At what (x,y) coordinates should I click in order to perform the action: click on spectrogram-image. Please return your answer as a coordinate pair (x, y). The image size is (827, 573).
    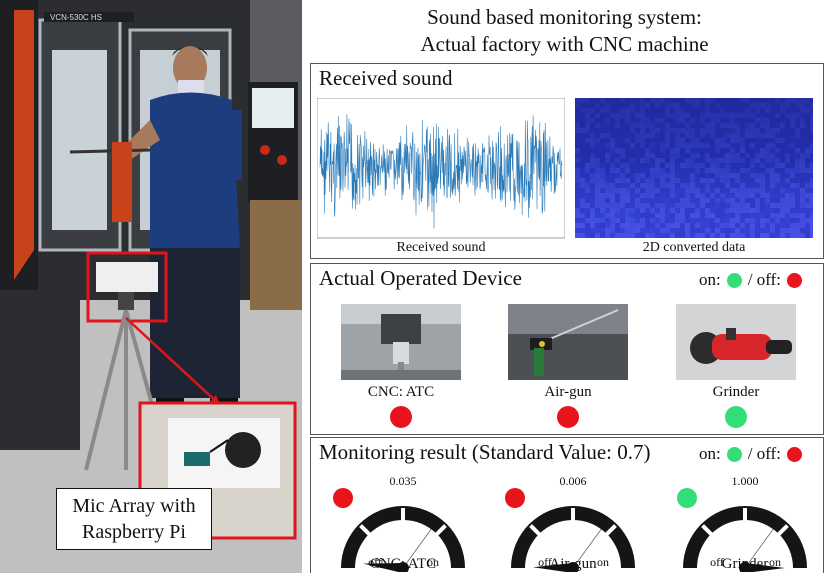
    Looking at the image, I should click on (695, 168).